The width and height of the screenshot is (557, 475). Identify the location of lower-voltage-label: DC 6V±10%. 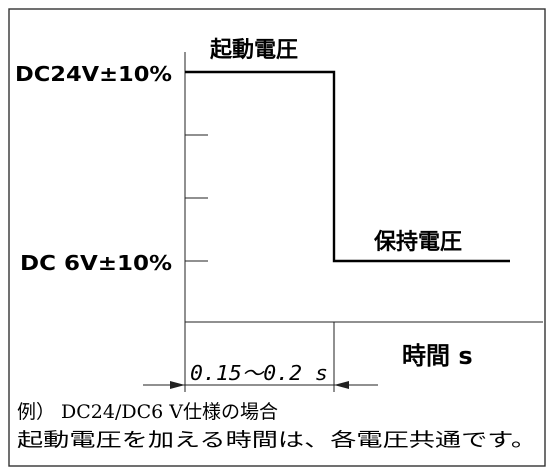
(96, 263).